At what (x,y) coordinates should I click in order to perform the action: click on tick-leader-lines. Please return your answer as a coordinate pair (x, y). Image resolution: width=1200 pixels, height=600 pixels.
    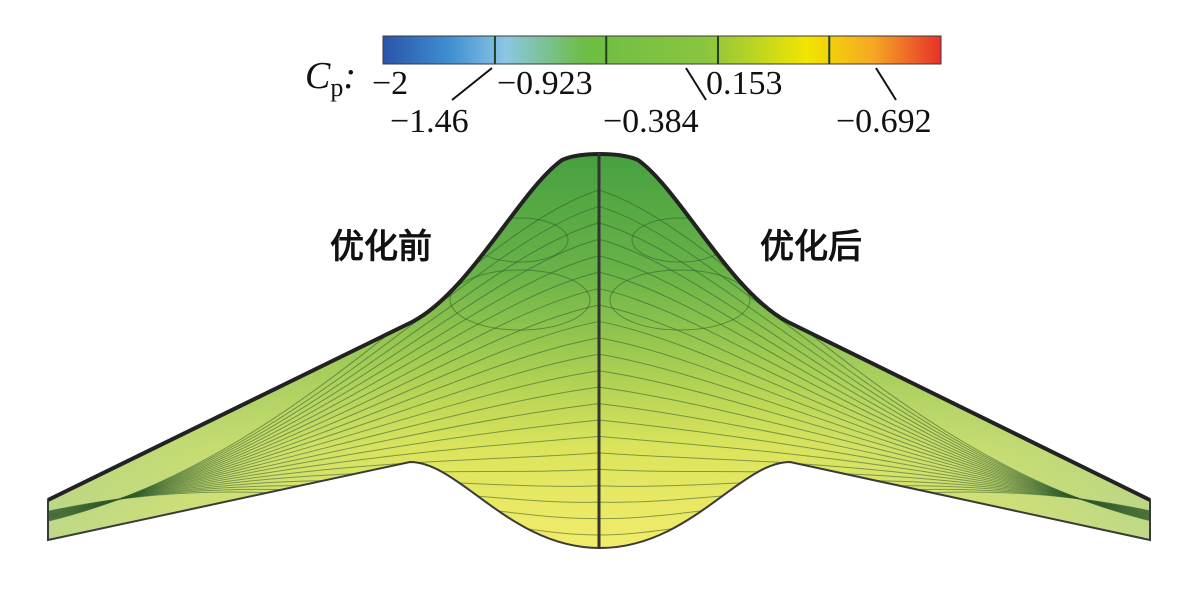
    Looking at the image, I should click on (674, 84).